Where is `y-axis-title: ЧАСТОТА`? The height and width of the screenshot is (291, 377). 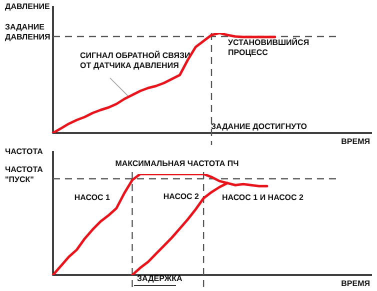 y-axis-title: ЧАСТОТА is located at coordinates (24, 151).